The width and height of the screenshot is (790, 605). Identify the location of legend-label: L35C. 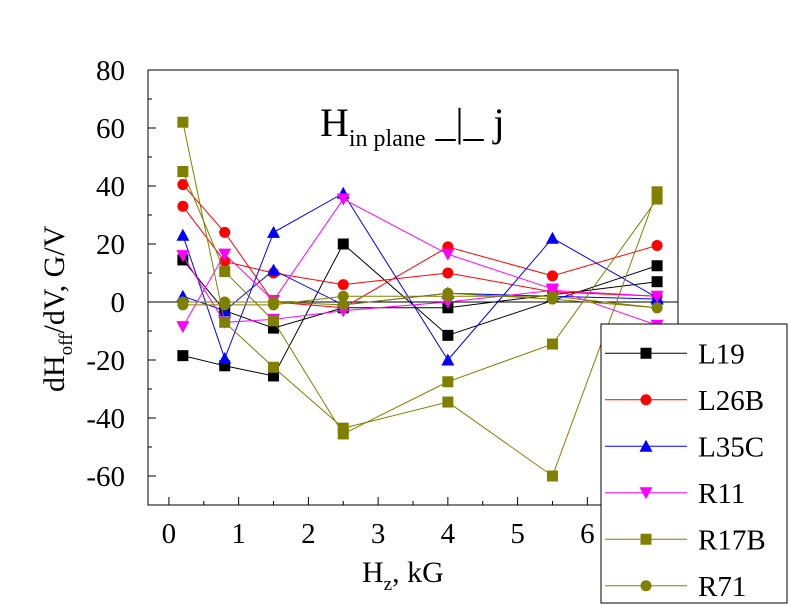
(731, 447).